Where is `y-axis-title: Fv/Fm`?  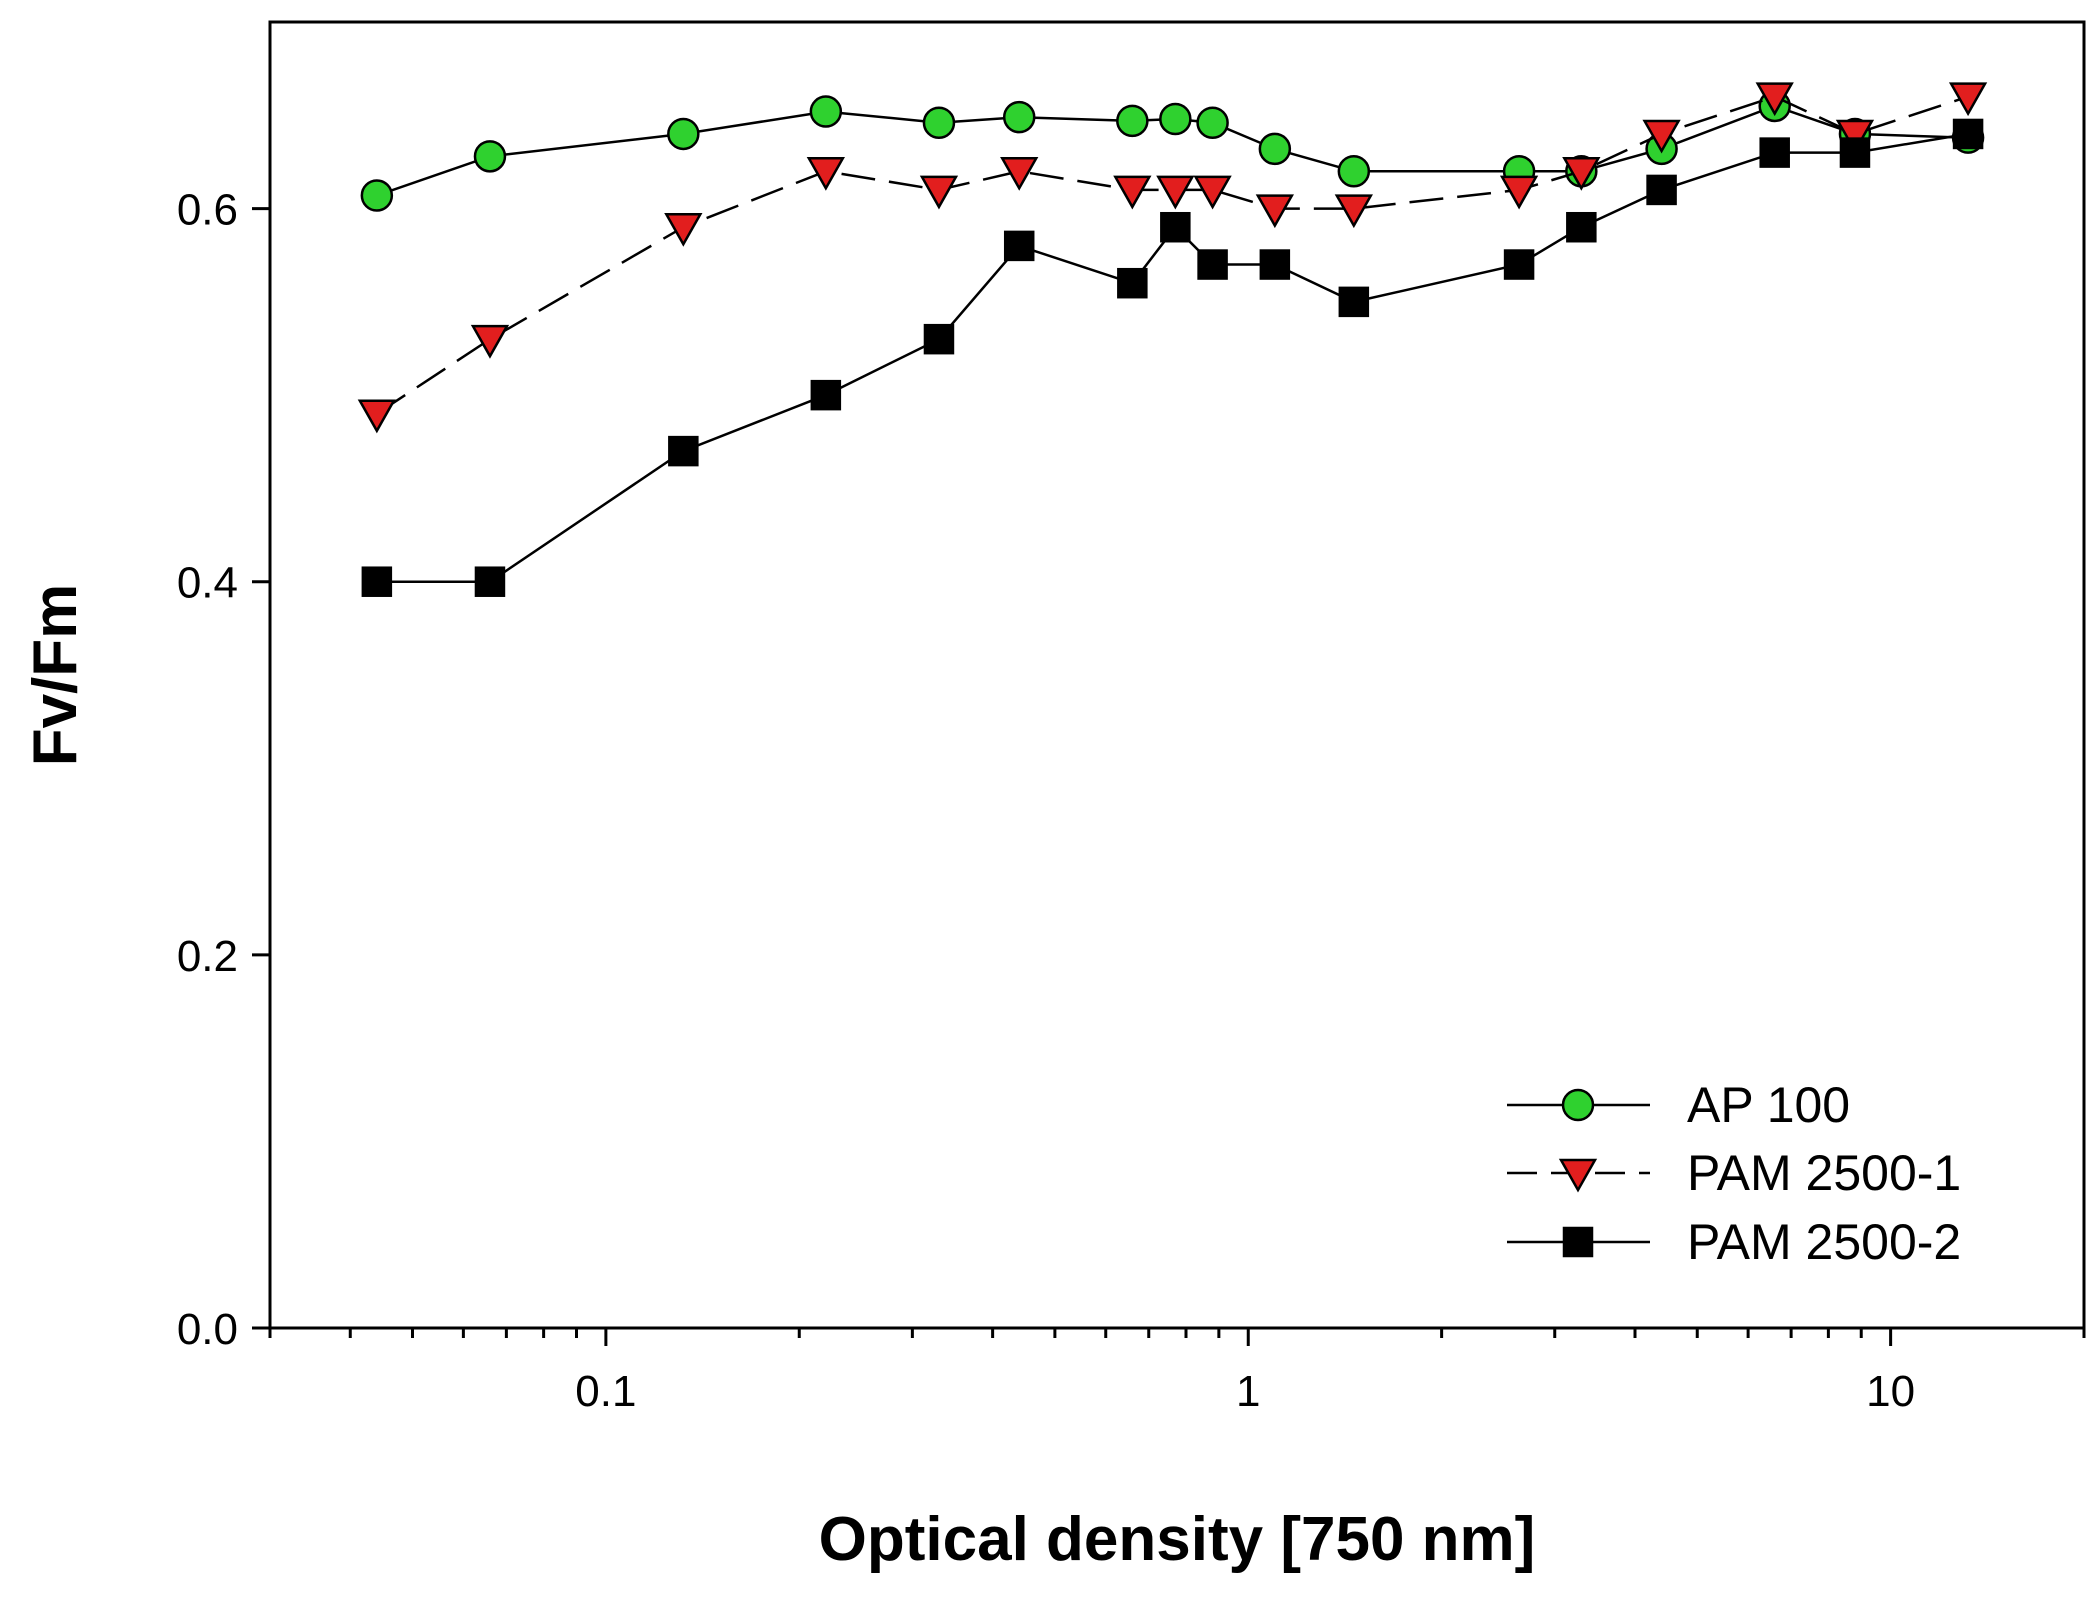
y-axis-title: Fv/Fm is located at coordinates (55, 675).